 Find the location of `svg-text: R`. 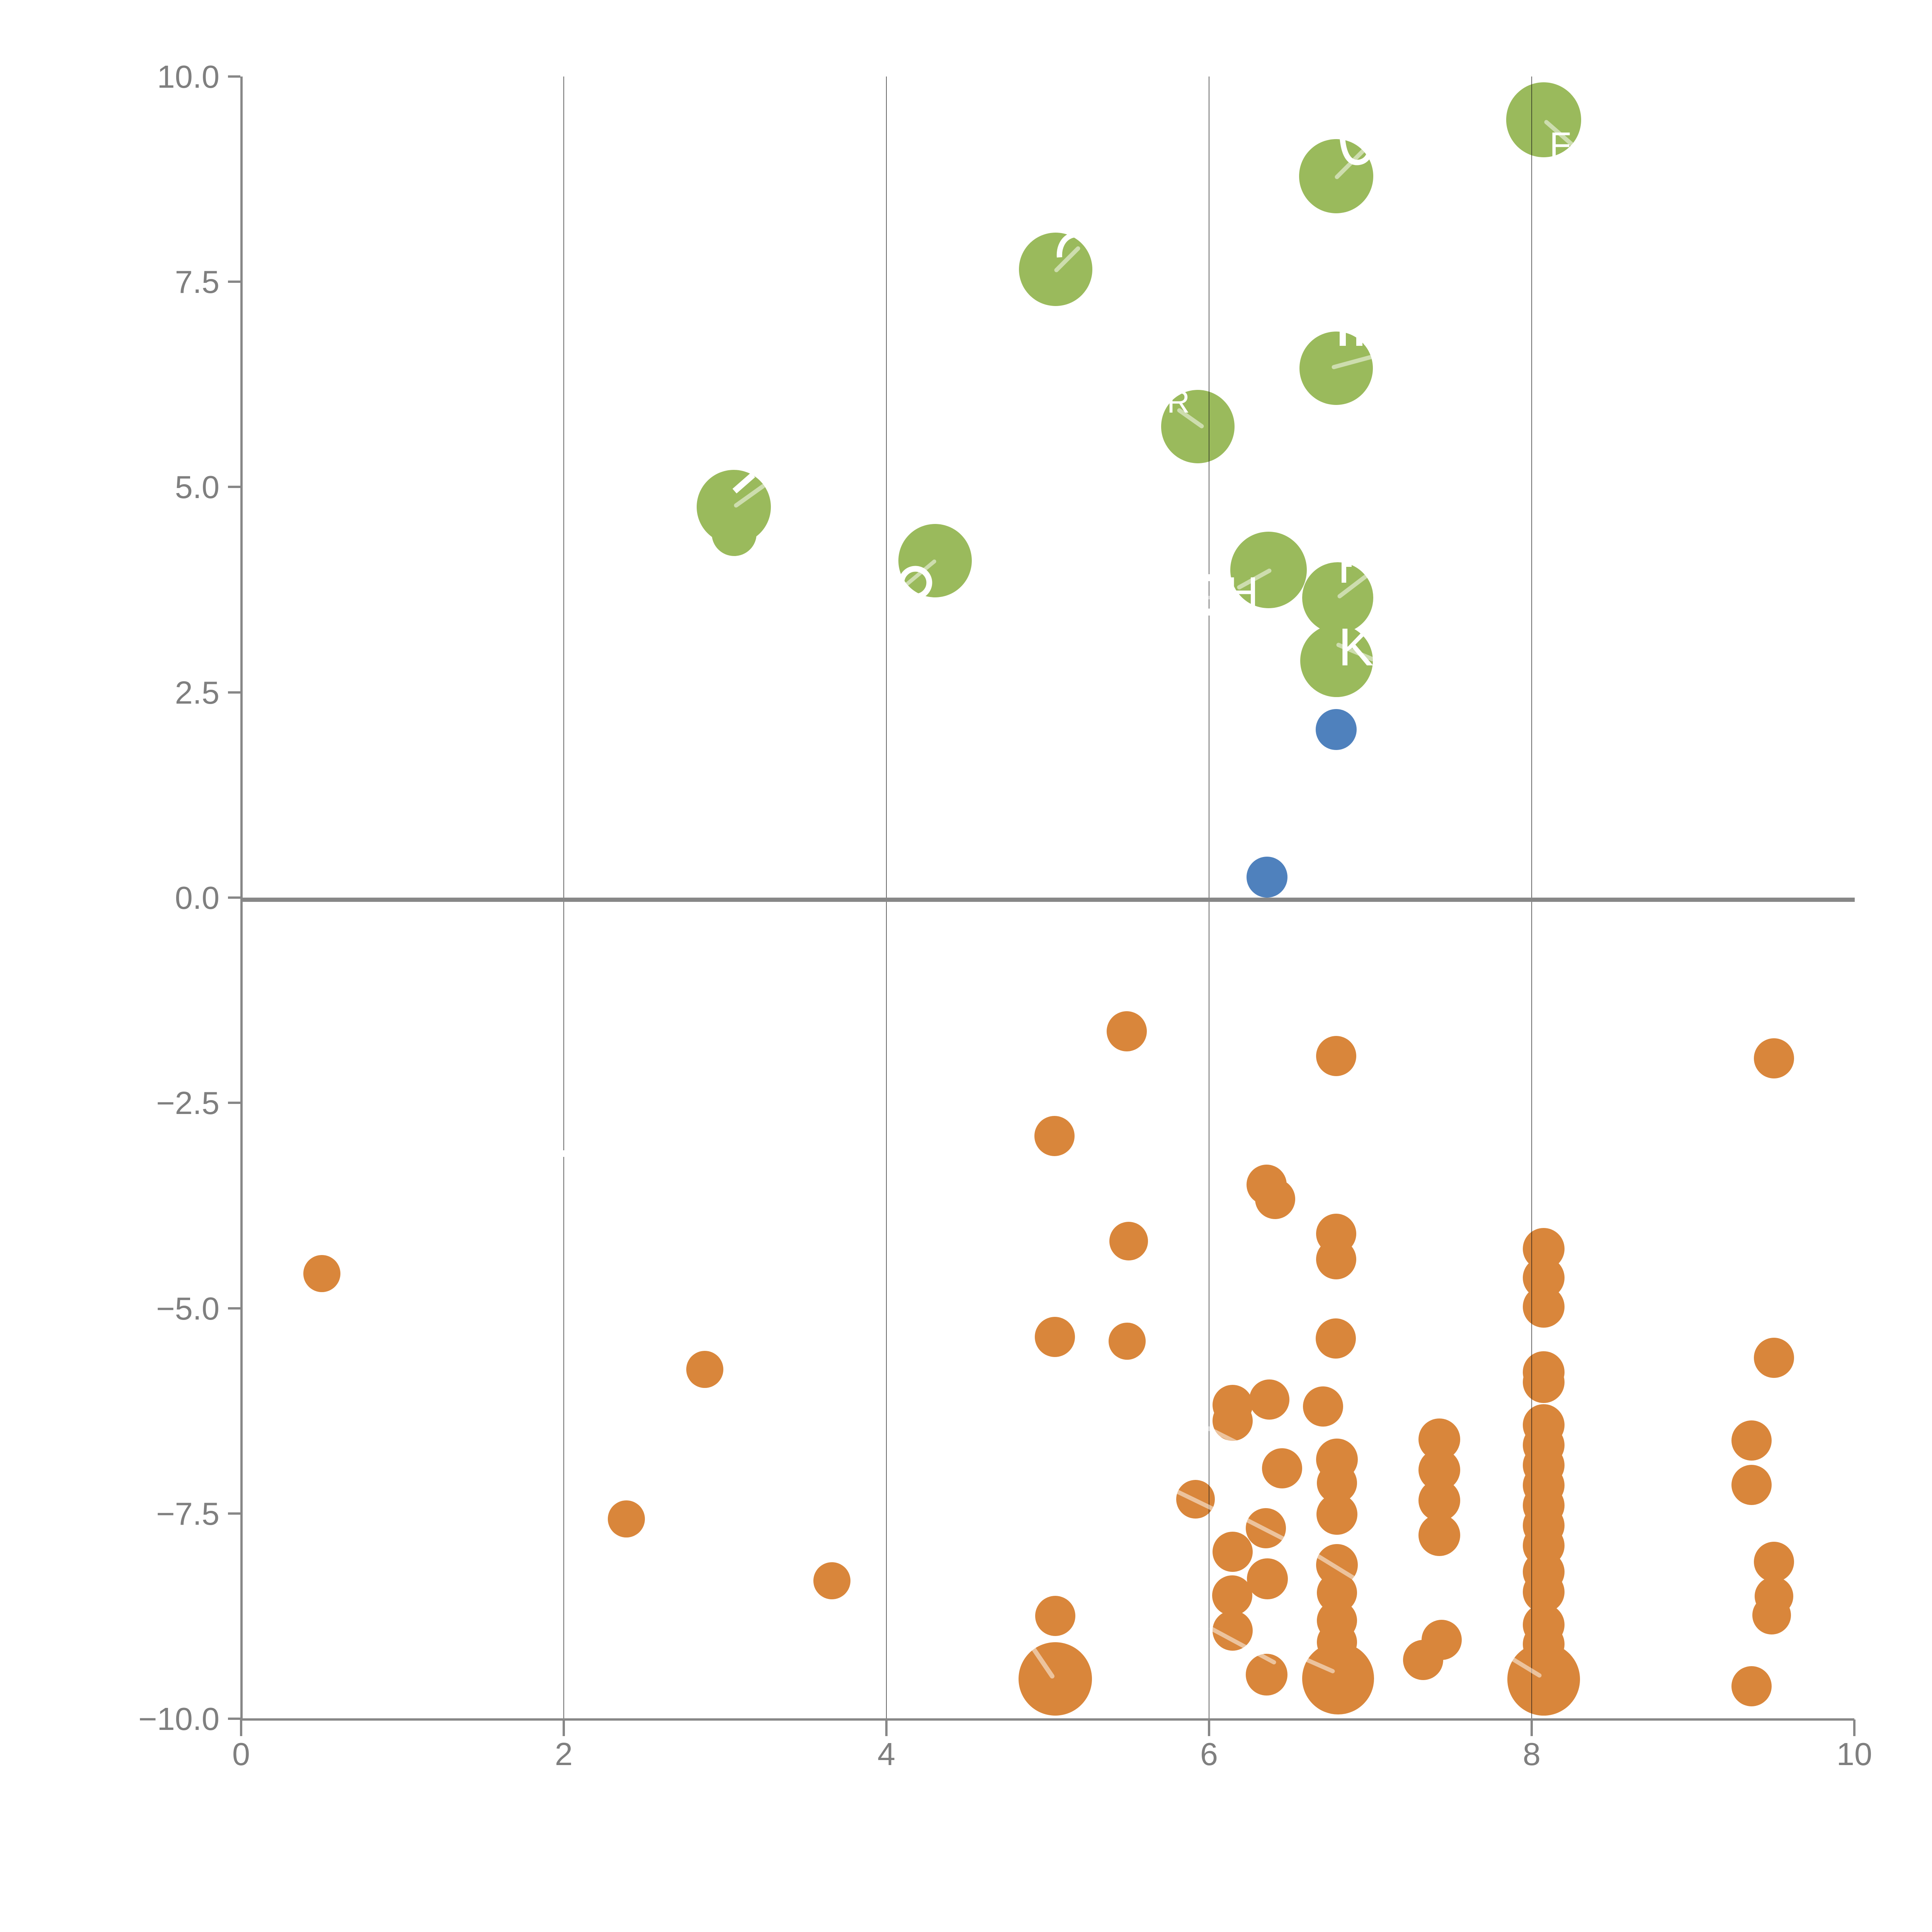

svg-text: R is located at coordinates (1178, 402).